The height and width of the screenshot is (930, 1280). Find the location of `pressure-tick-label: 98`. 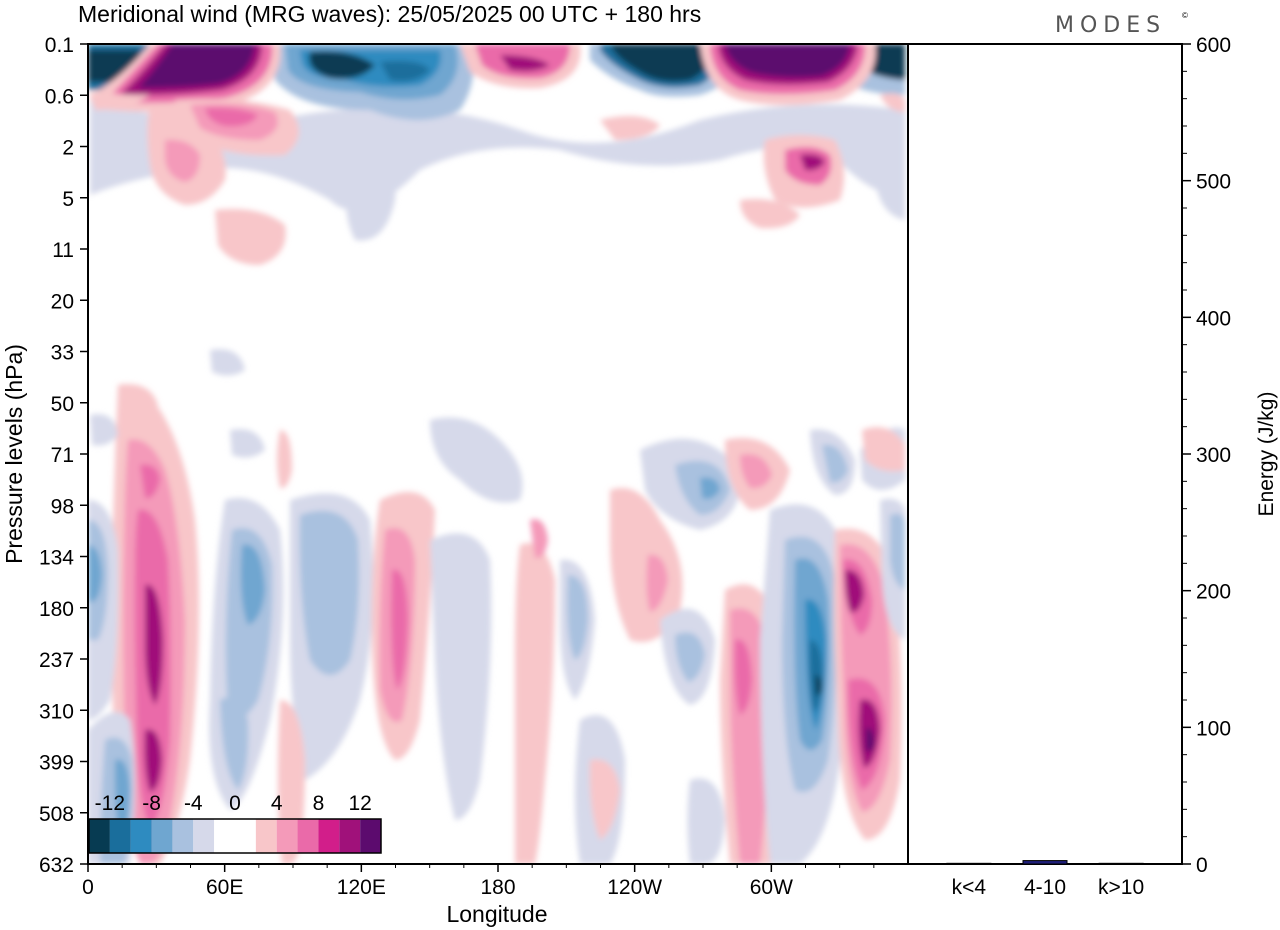

pressure-tick-label: 98 is located at coordinates (62, 506).